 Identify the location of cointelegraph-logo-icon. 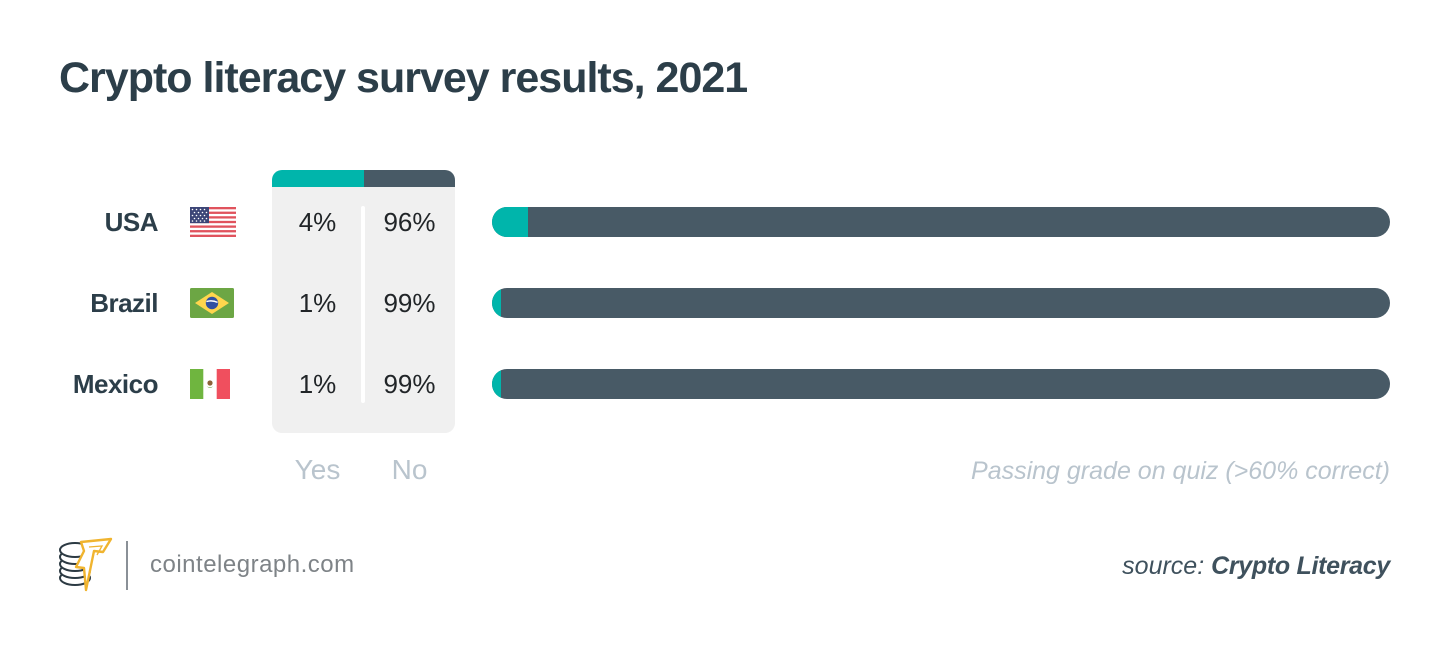
(85, 565).